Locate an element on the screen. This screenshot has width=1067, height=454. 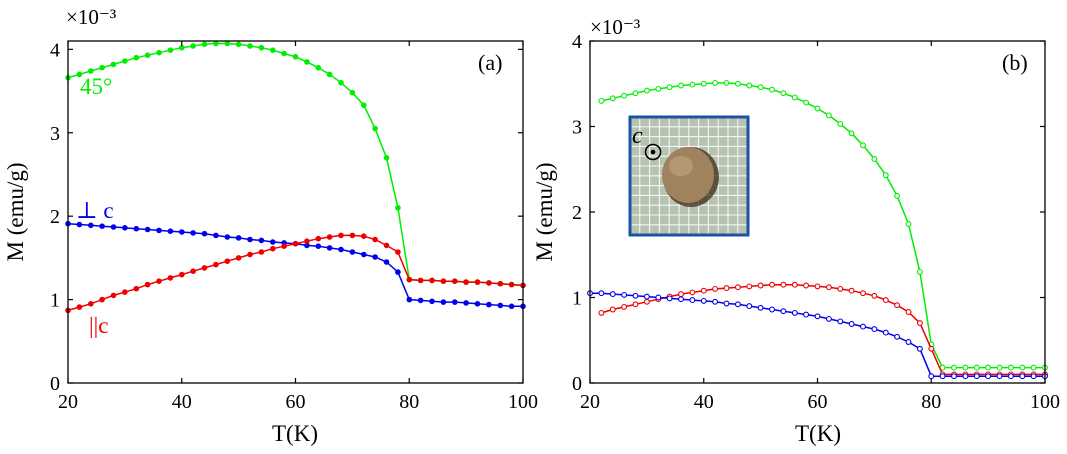
inset-sample-disc is located at coordinates (688, 175).